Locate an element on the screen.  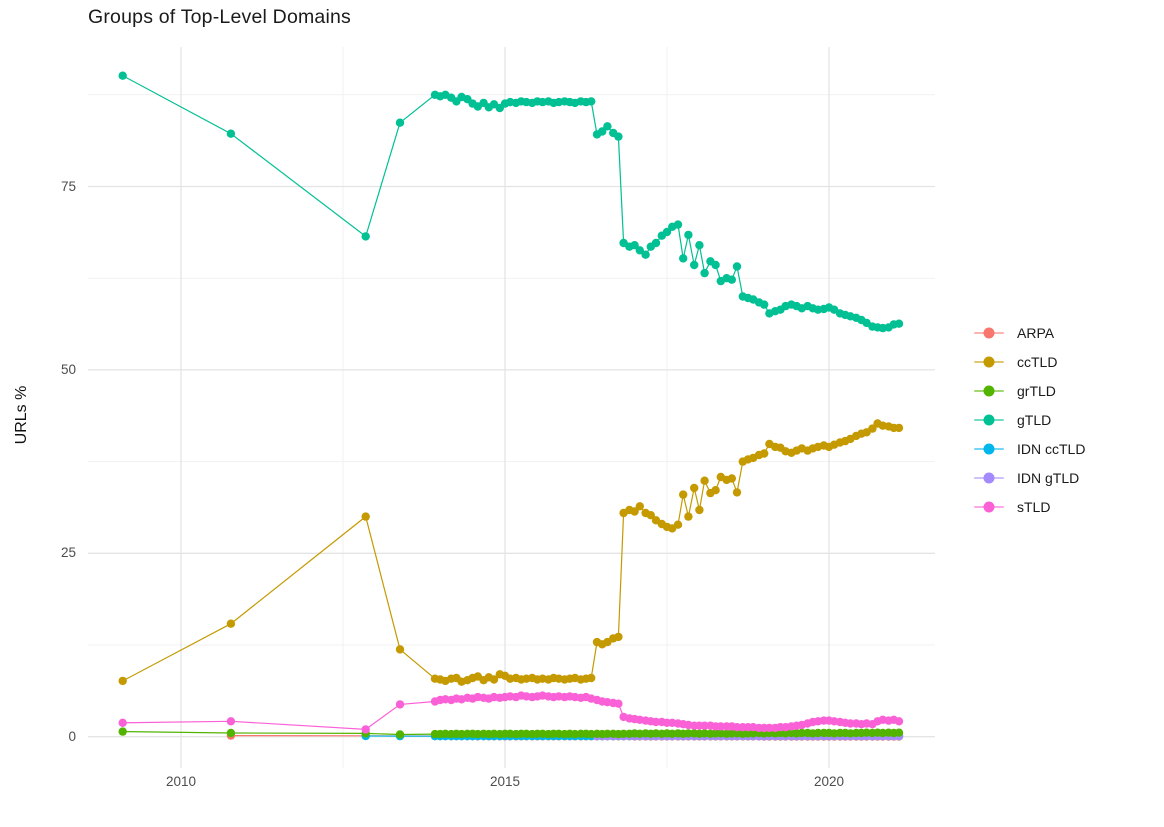
legend-item-idn-gtld: IDN gTLD is located at coordinates (1029, 477).